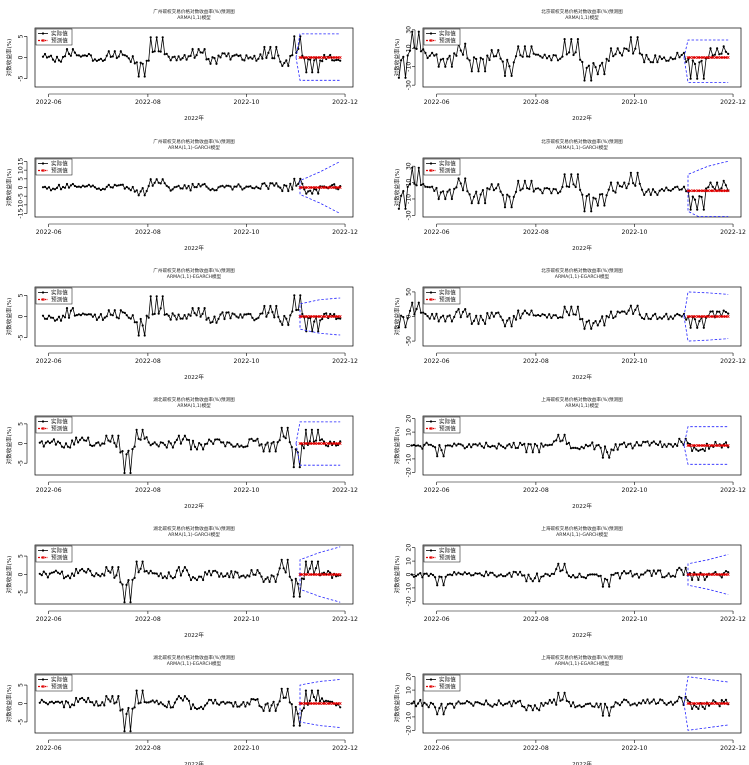 The width and height of the screenshot is (749, 765). Describe the element at coordinates (59, 164) in the screenshot. I see `legend-actual-label: 实际值` at that location.